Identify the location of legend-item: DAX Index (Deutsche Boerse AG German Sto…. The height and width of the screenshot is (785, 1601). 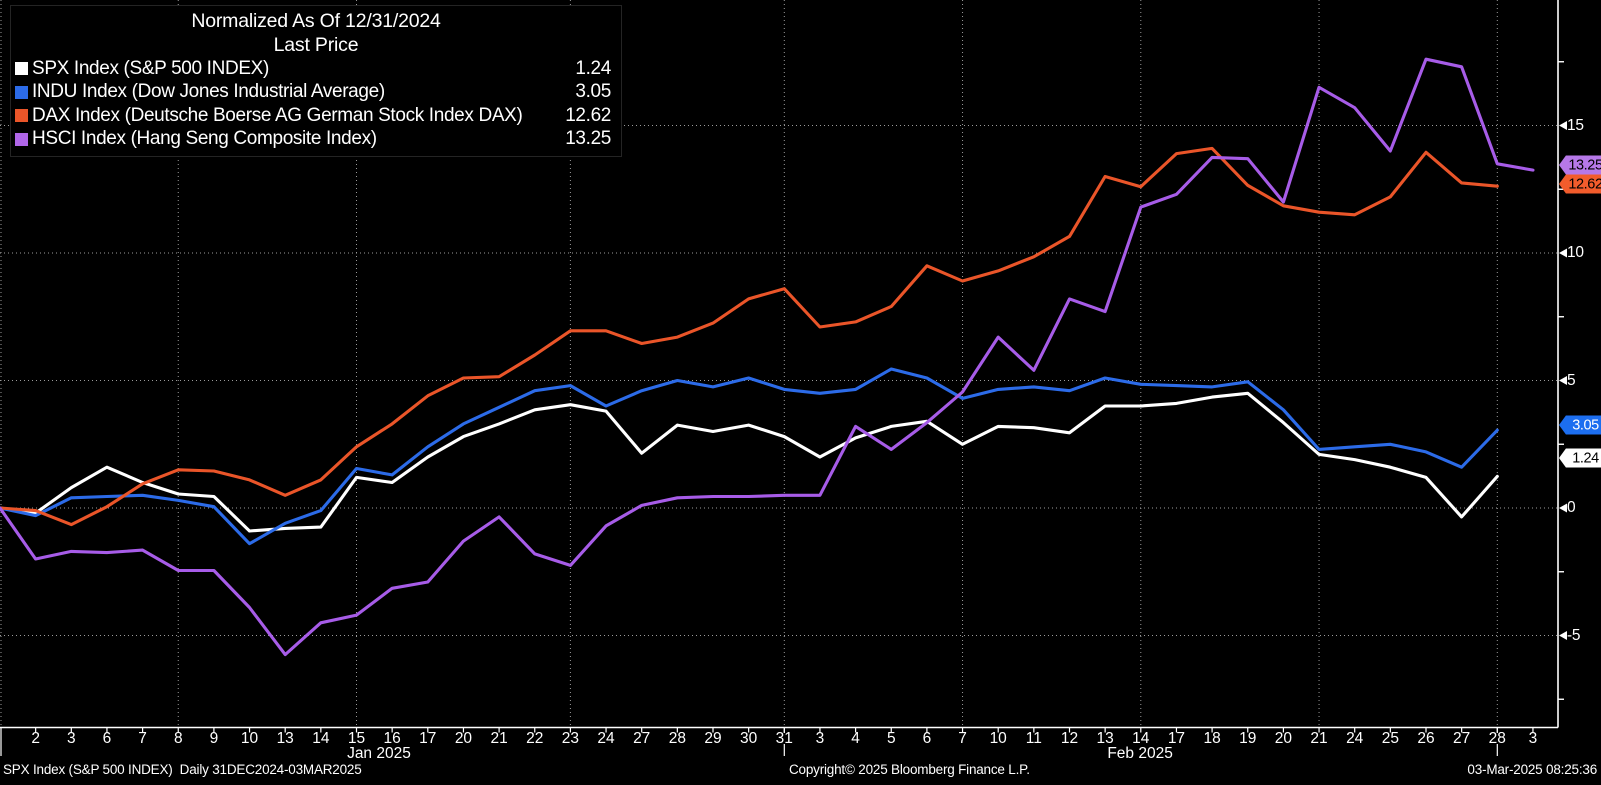
(316, 116).